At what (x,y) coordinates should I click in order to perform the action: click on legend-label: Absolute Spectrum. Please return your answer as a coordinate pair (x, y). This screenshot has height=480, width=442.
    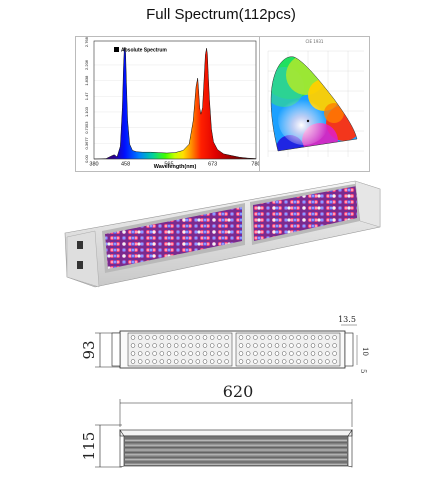
    Looking at the image, I should click on (144, 51).